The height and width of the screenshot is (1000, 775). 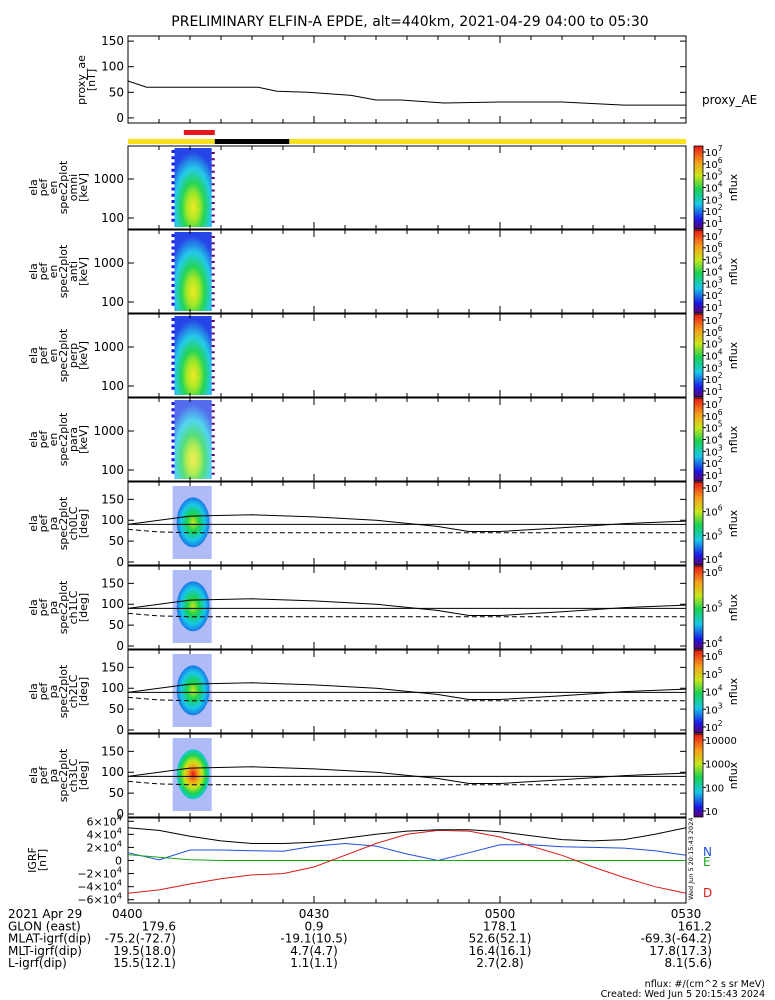 I want to click on en_perp-heatmap, so click(x=193, y=355).